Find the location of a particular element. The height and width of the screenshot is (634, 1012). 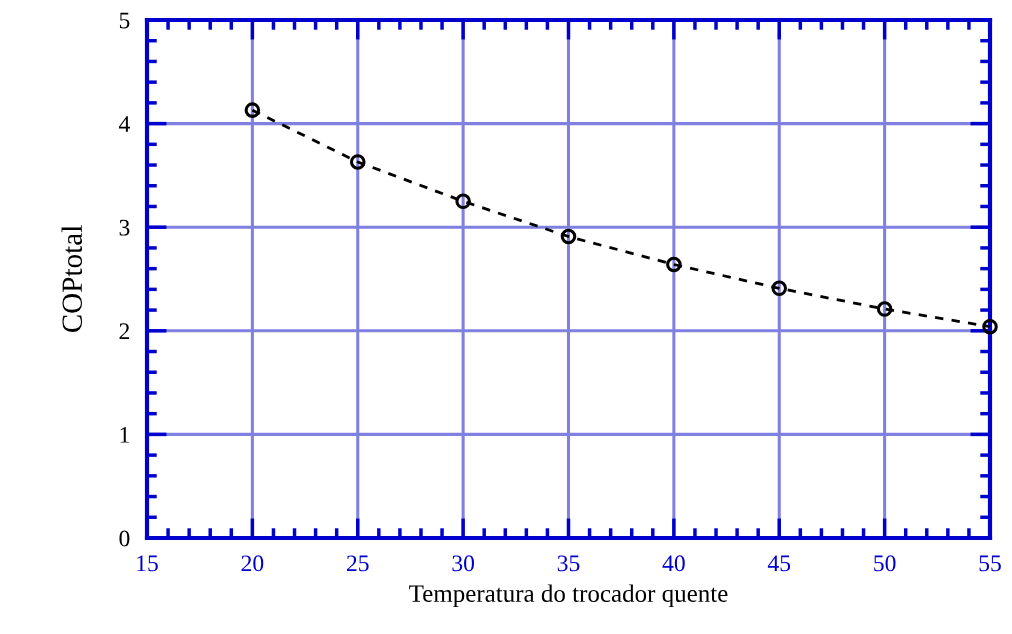

x-tick-label: 40 is located at coordinates (673, 563).